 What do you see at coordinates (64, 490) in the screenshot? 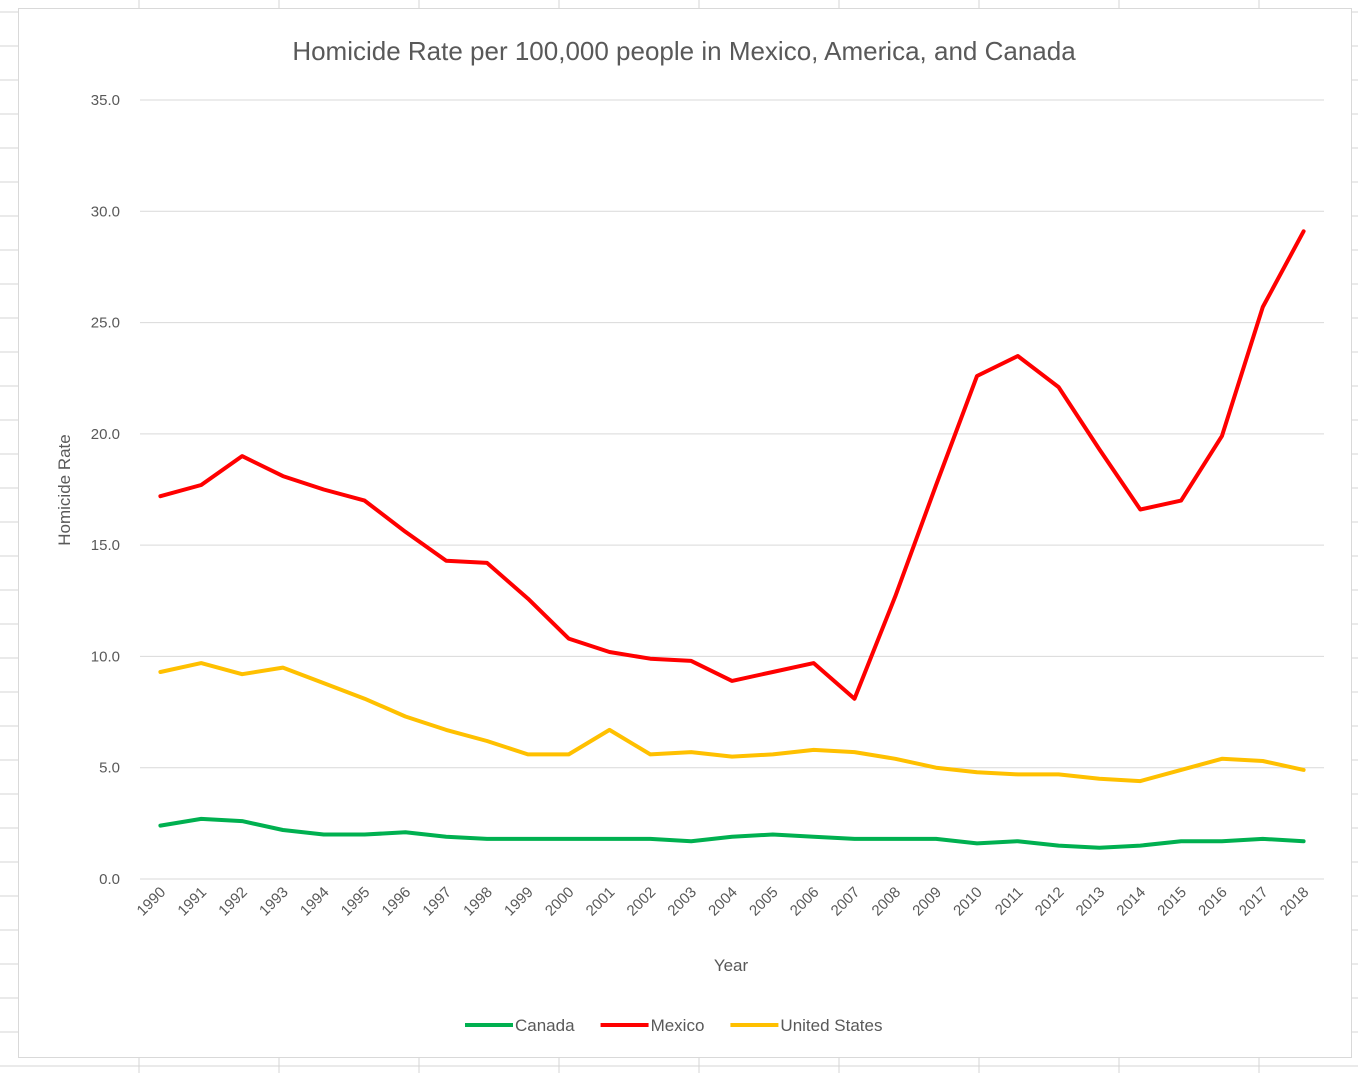
I see `y-axis-title: Homicide Rate` at bounding box center [64, 490].